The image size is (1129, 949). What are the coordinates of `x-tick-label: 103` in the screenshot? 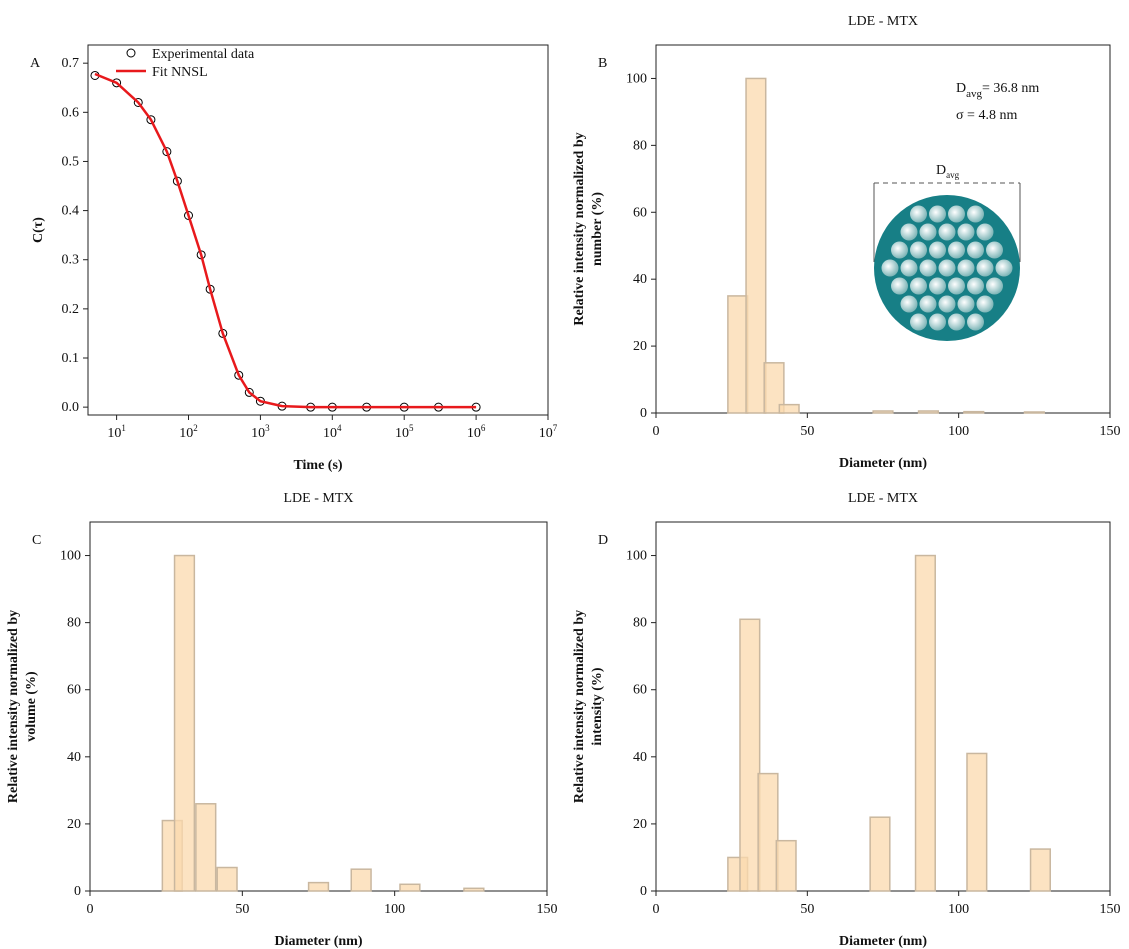 It's located at (260, 432).